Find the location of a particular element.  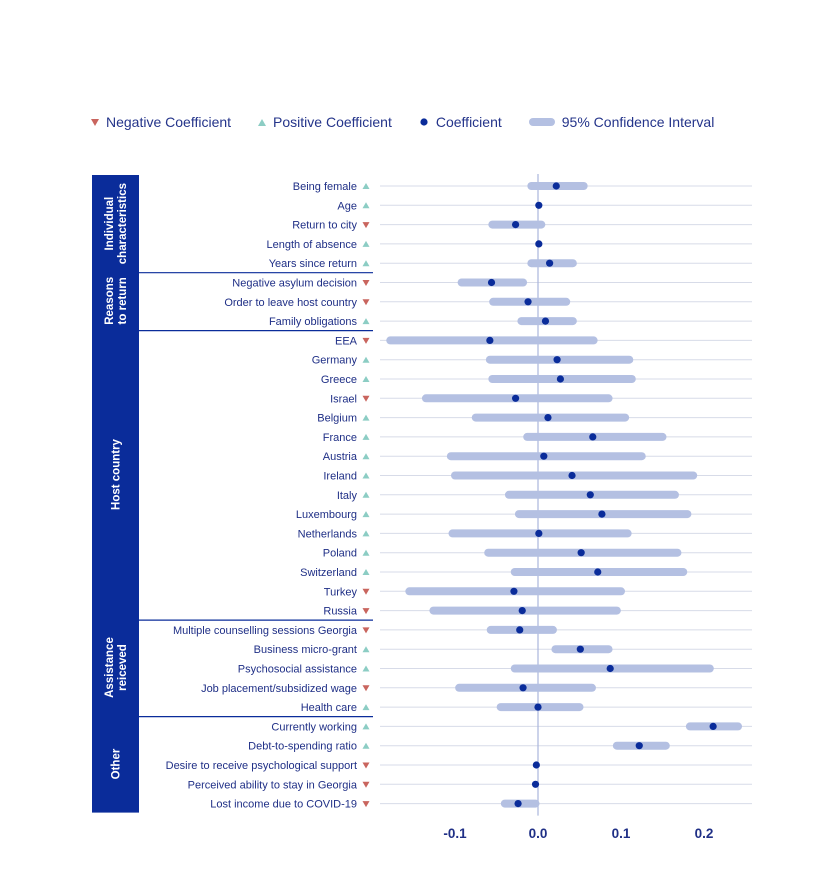

row-label: Return to city is located at coordinates (324, 226).